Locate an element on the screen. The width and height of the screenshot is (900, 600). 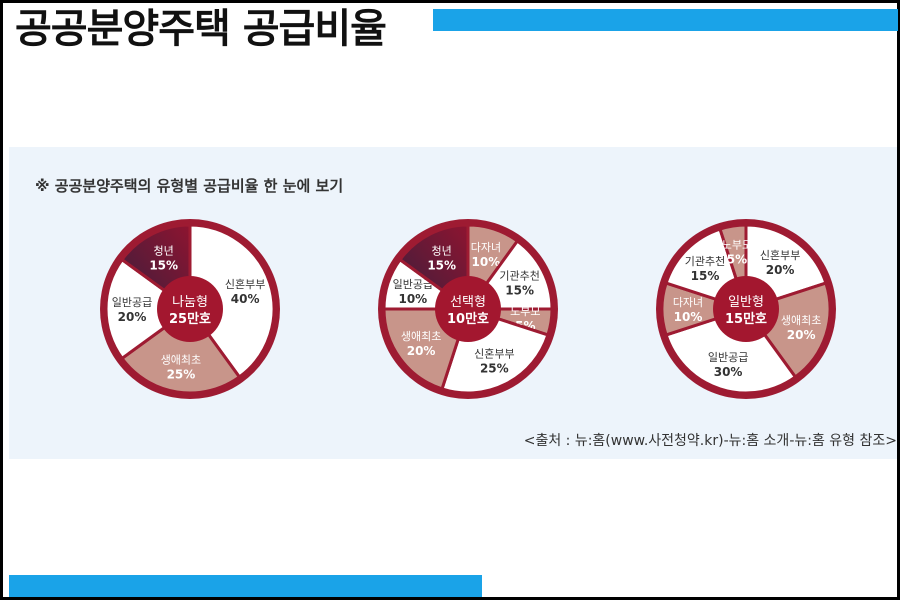
center-type-label: 일반형 is located at coordinates (746, 302).